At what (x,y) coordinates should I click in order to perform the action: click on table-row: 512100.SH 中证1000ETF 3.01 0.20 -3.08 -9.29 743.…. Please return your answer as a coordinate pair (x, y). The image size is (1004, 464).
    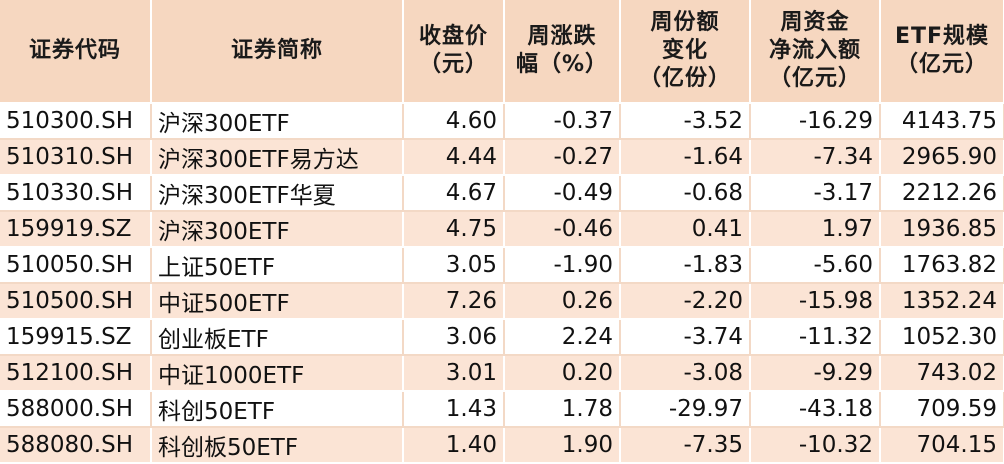
    Looking at the image, I should click on (502, 373).